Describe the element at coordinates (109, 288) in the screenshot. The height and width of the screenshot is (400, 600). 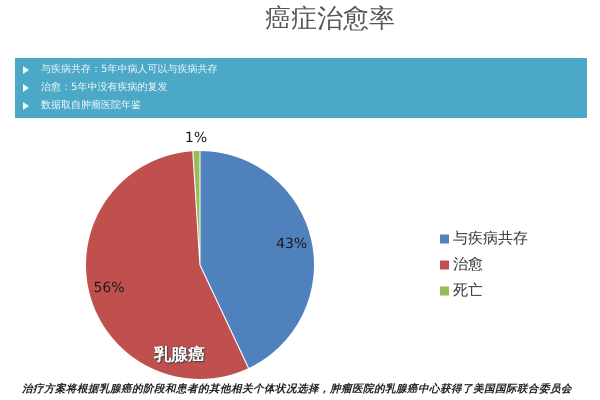
I see `data-label: 56%` at that location.